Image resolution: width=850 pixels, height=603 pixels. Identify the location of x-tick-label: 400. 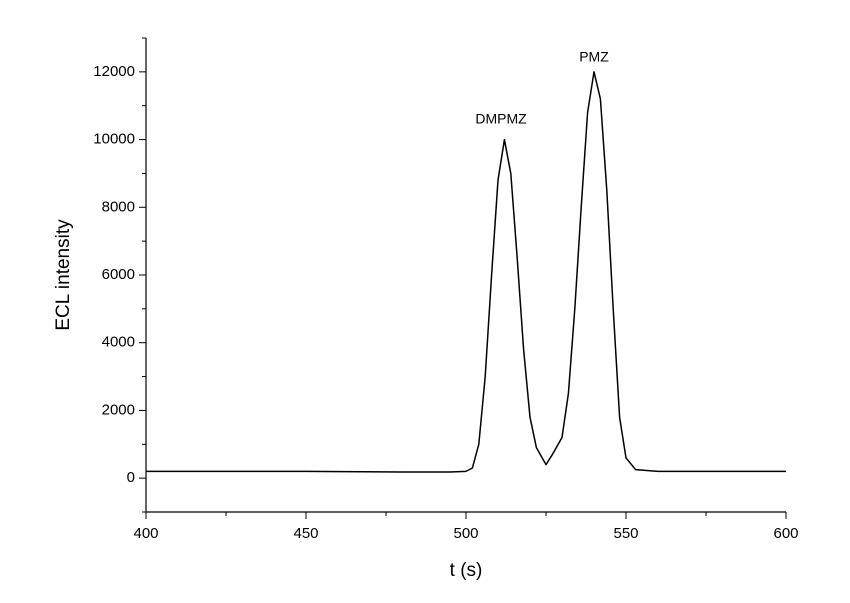
(145, 533).